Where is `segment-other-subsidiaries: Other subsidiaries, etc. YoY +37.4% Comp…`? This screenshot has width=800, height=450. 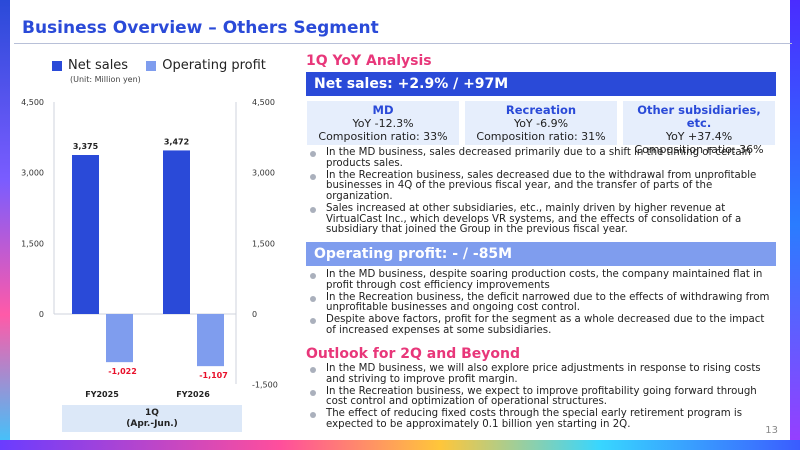 segment-other-subsidiaries: Other subsidiaries, etc. YoY +37.4% Comp… is located at coordinates (699, 128).